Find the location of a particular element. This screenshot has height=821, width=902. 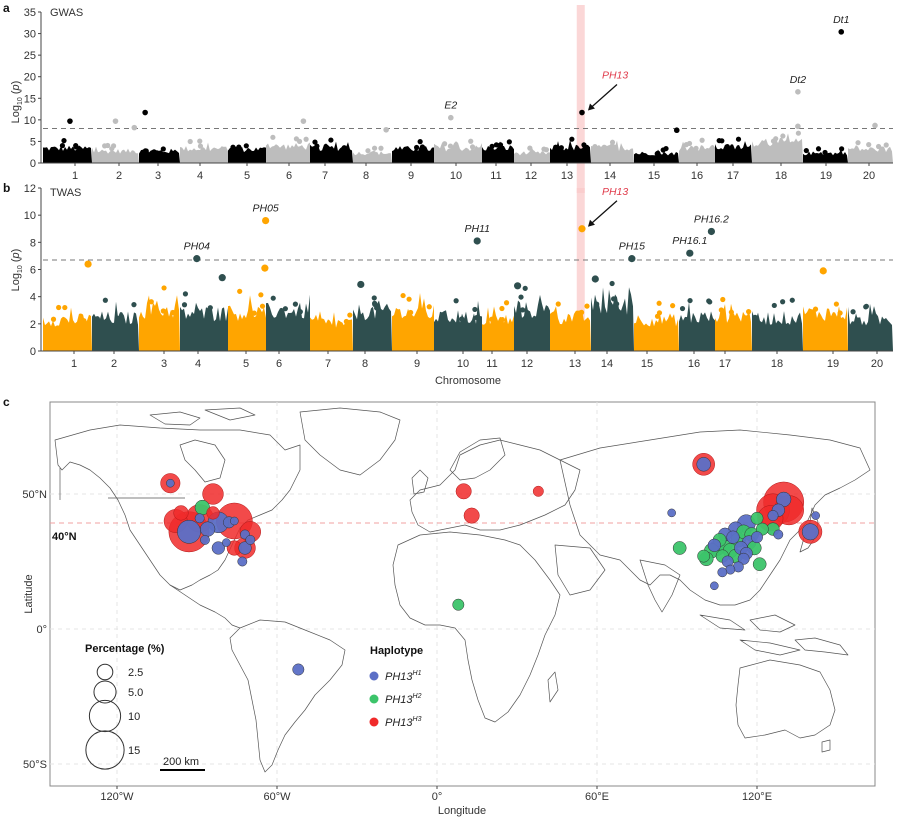

ph13-highlight-band is located at coordinates (580, 269).